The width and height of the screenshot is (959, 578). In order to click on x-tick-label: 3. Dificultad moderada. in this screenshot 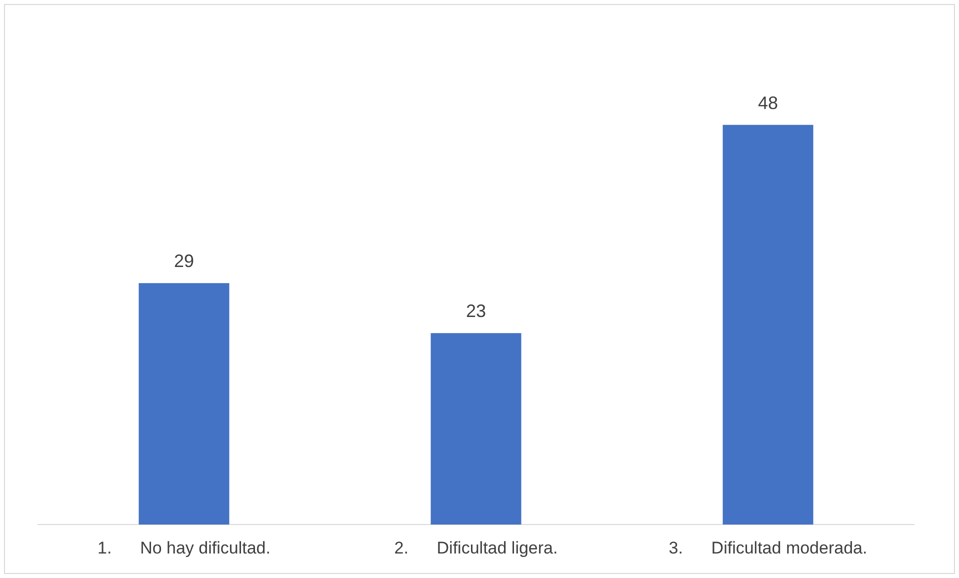, I will do `click(768, 548)`.